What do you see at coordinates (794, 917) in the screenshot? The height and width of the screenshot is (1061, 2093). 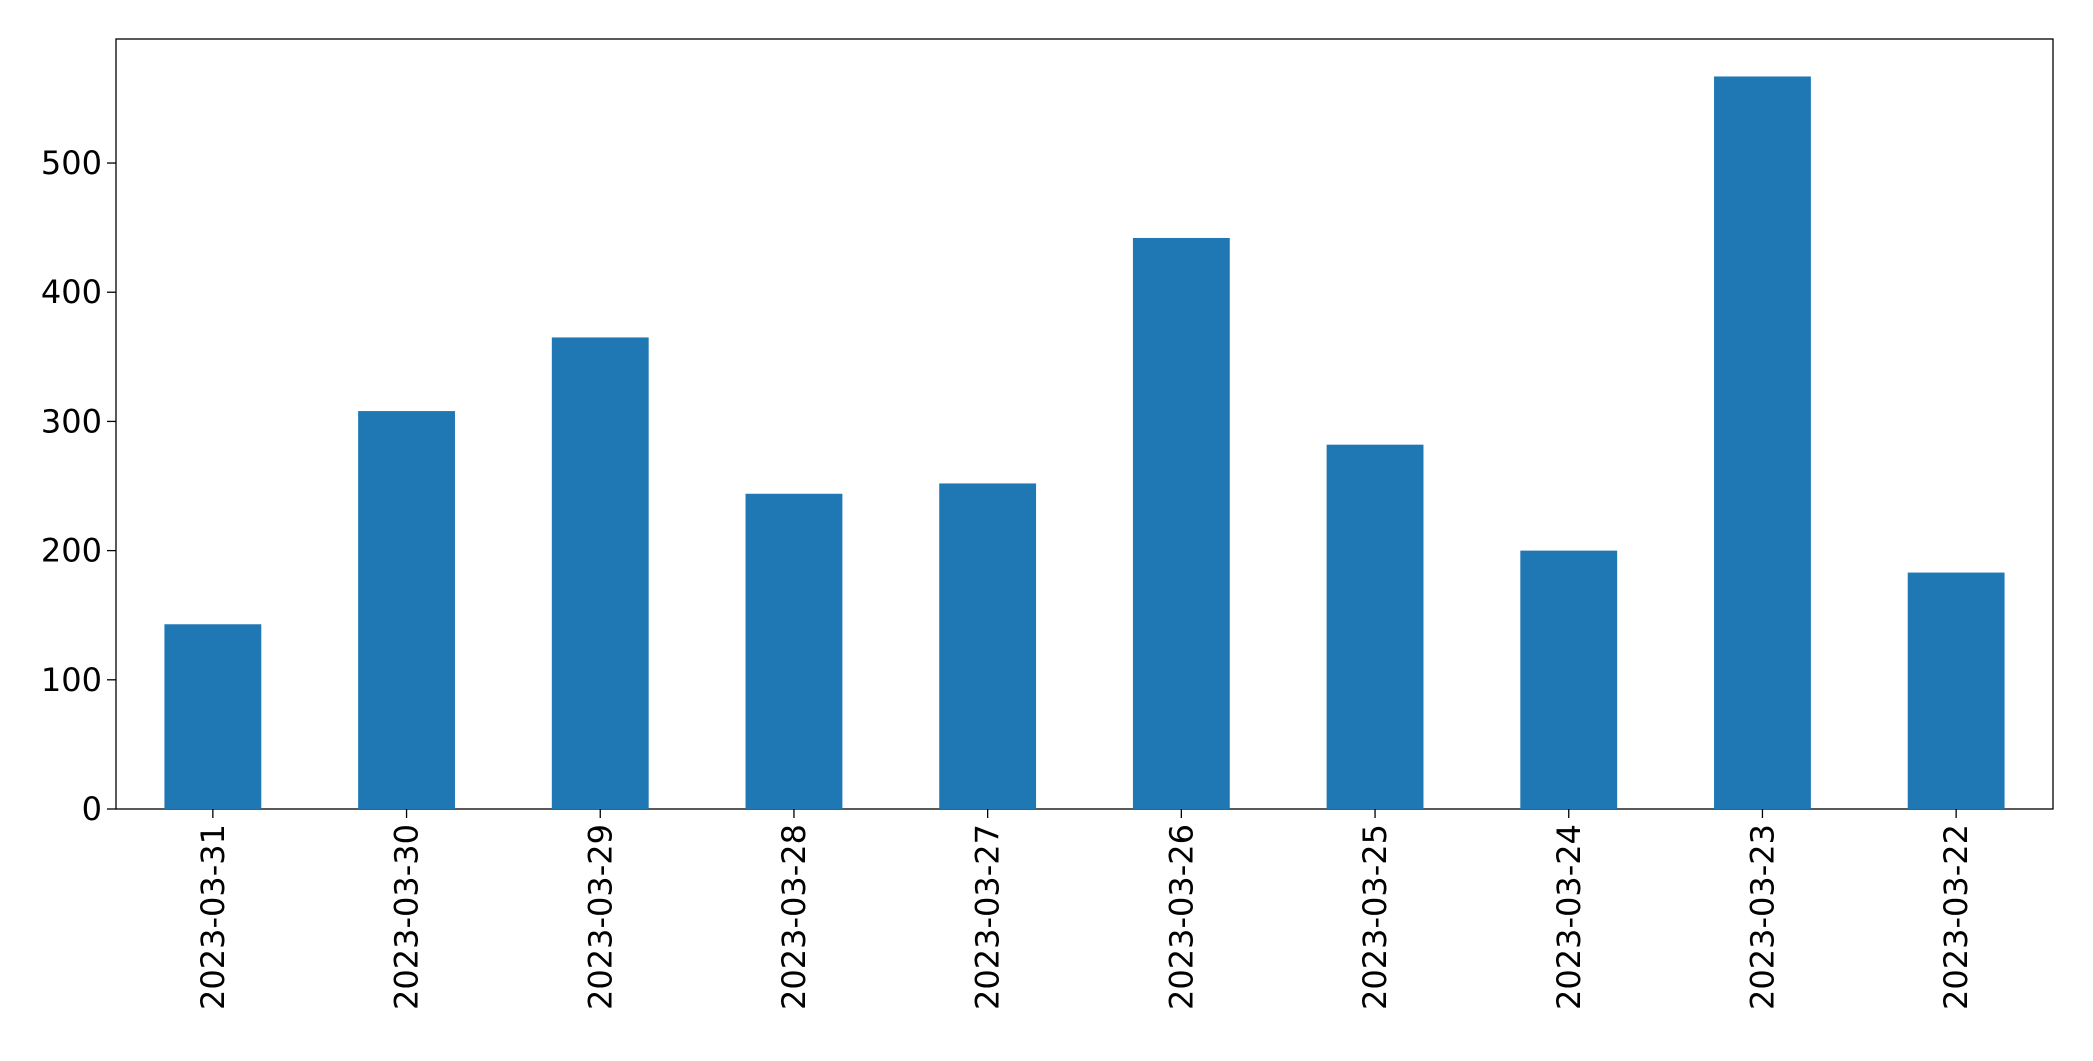 I see `x-tick-label: 2023-03-28` at bounding box center [794, 917].